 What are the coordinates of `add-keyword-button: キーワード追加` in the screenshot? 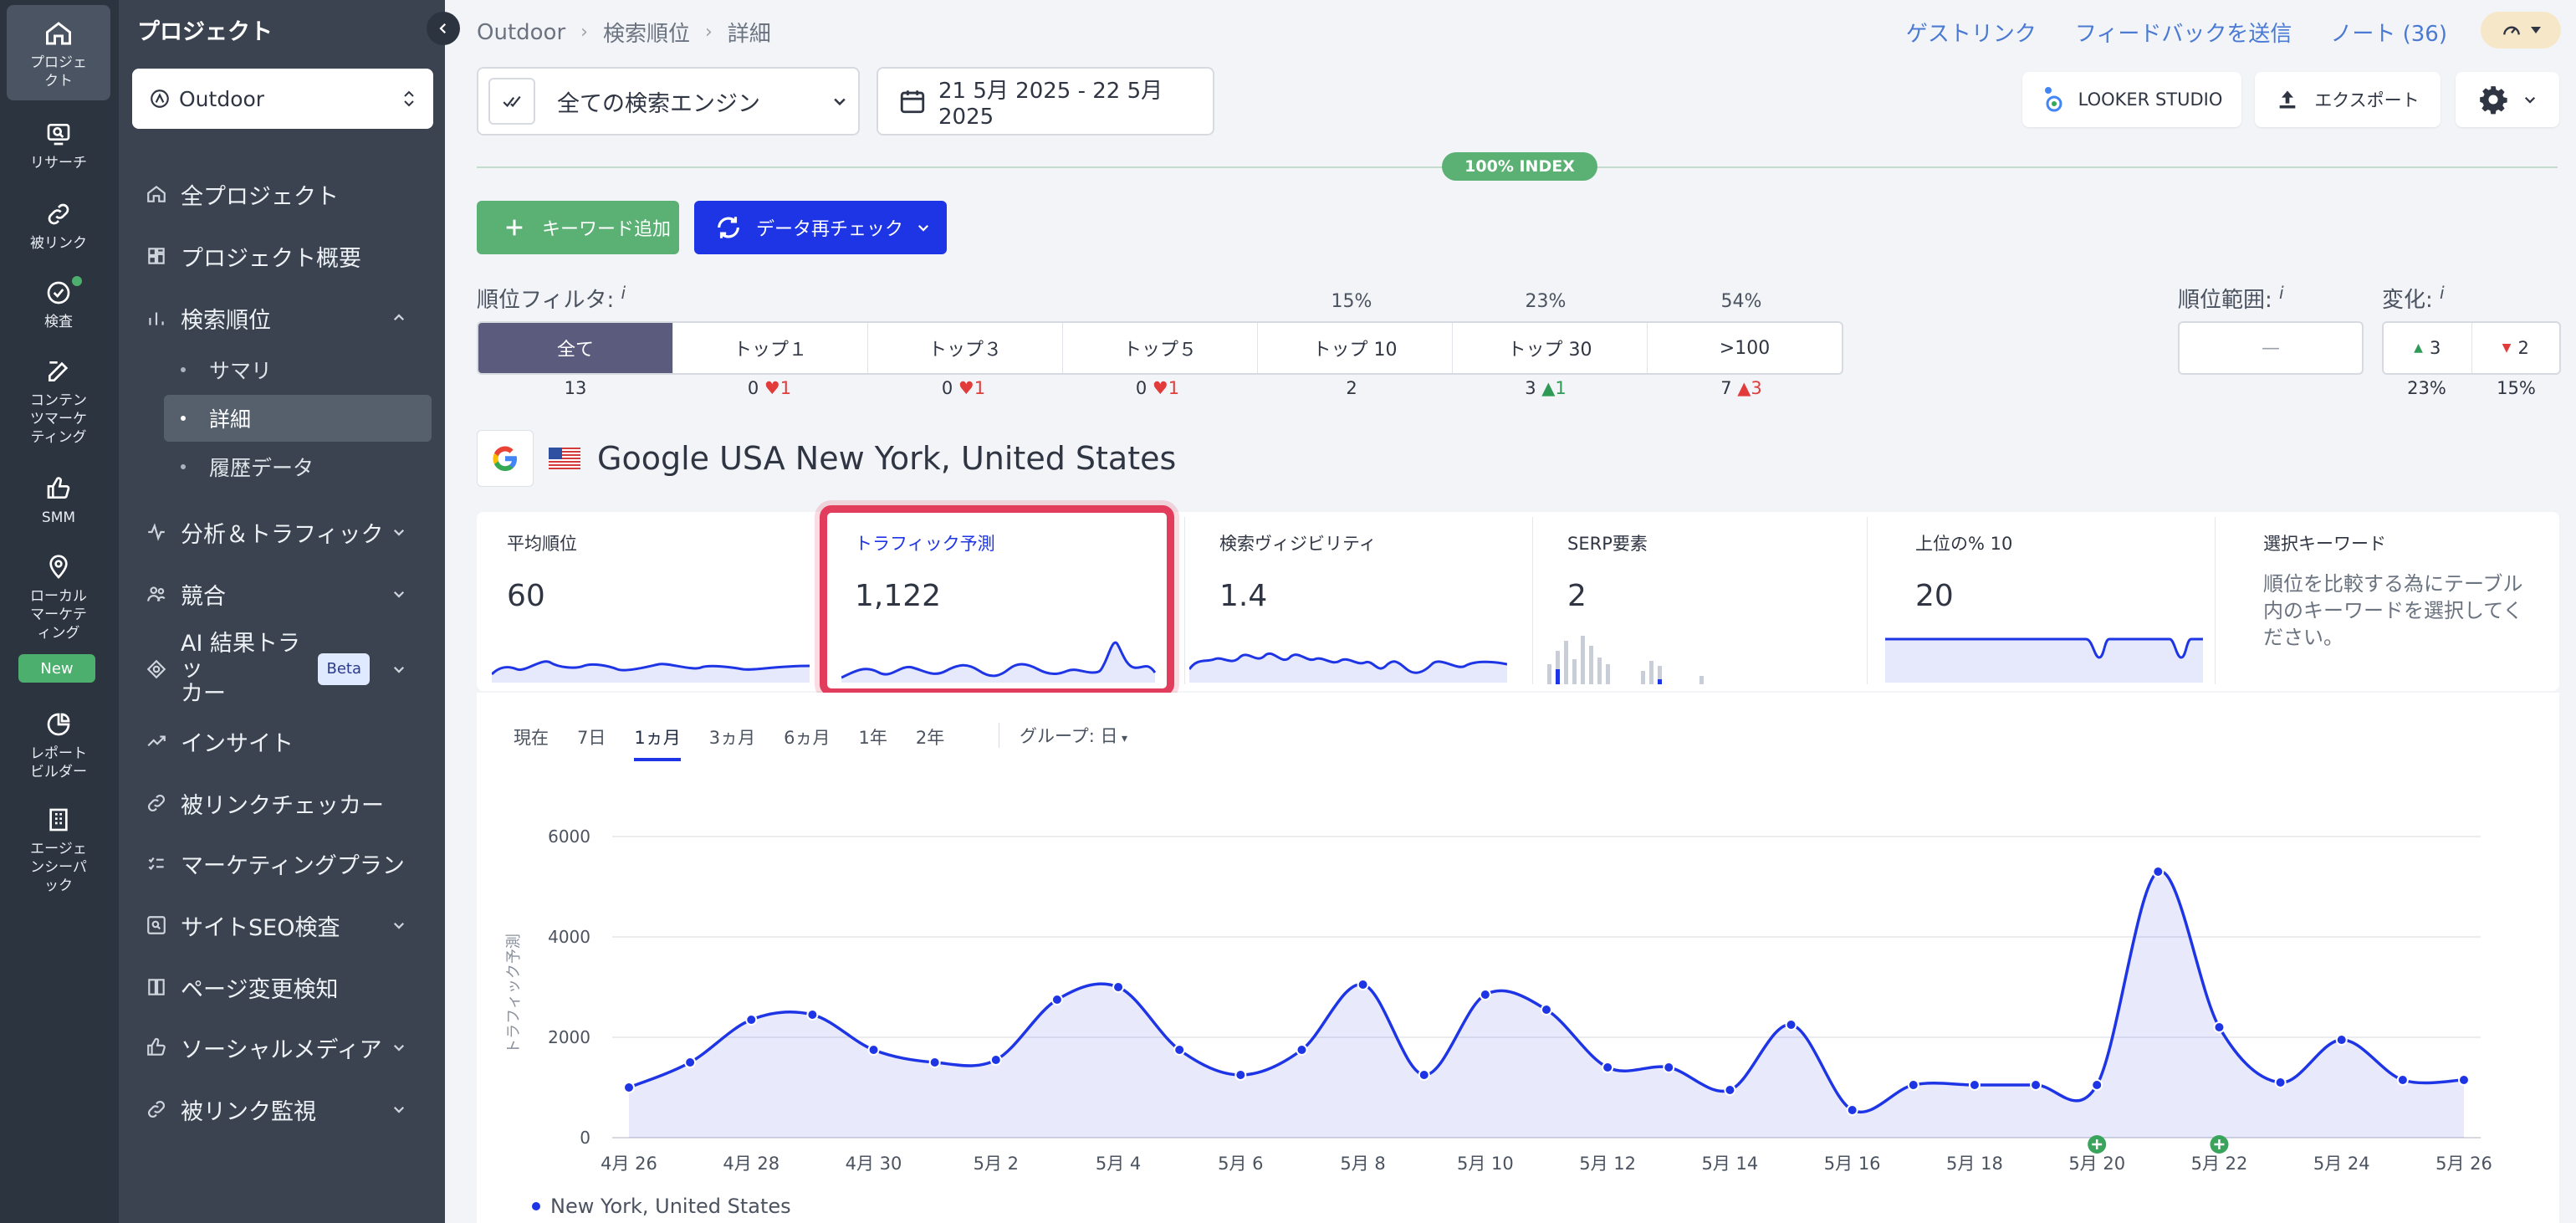 It's located at (578, 228).